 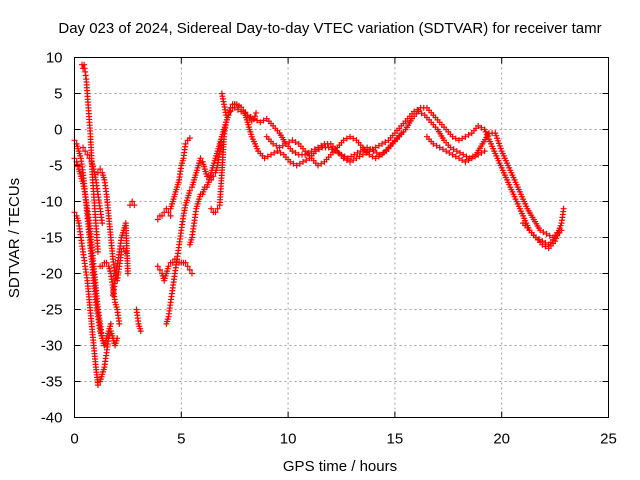 I want to click on x-tick-label: 0, so click(x=74, y=439).